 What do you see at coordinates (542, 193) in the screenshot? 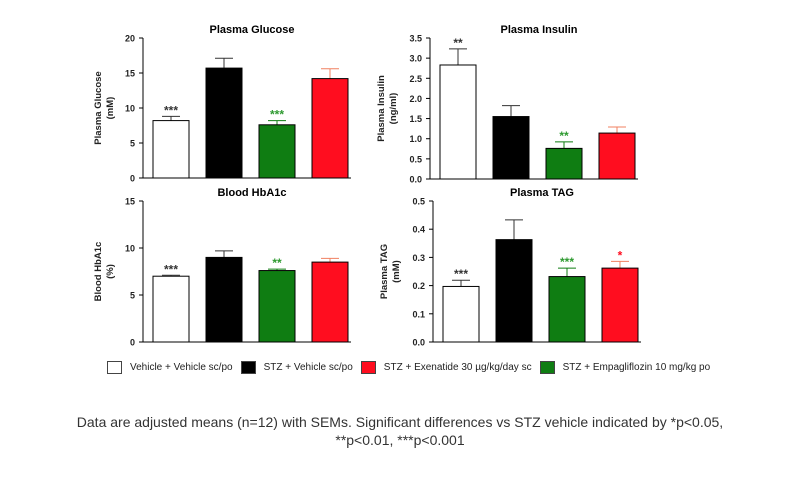
I see `chart-title: Plasma TAG` at bounding box center [542, 193].